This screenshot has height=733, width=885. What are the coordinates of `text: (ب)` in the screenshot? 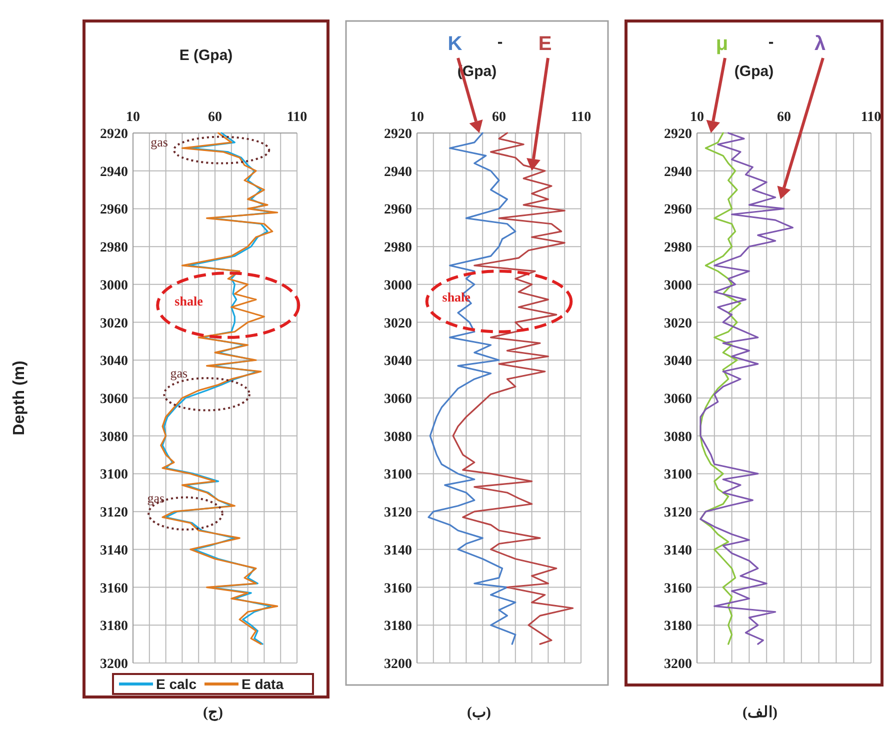 It's located at (479, 713).